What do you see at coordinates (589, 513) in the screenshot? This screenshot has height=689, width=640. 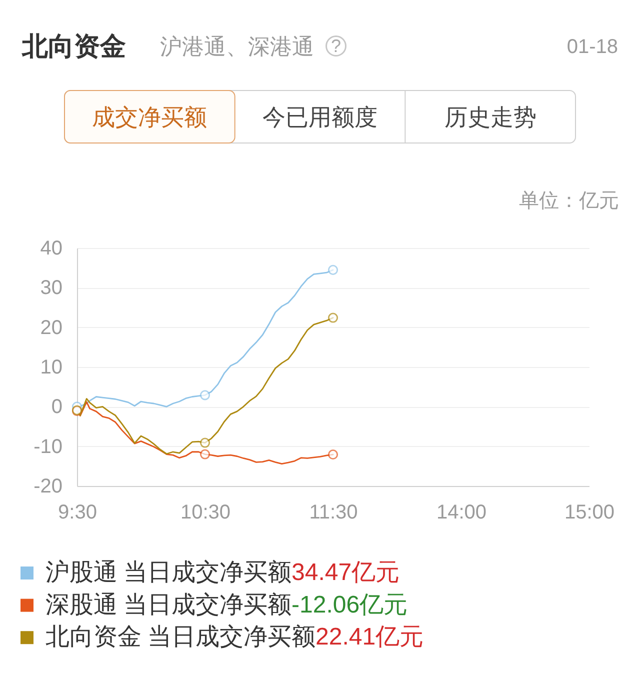 I see `x-tick-label: 15:00` at bounding box center [589, 513].